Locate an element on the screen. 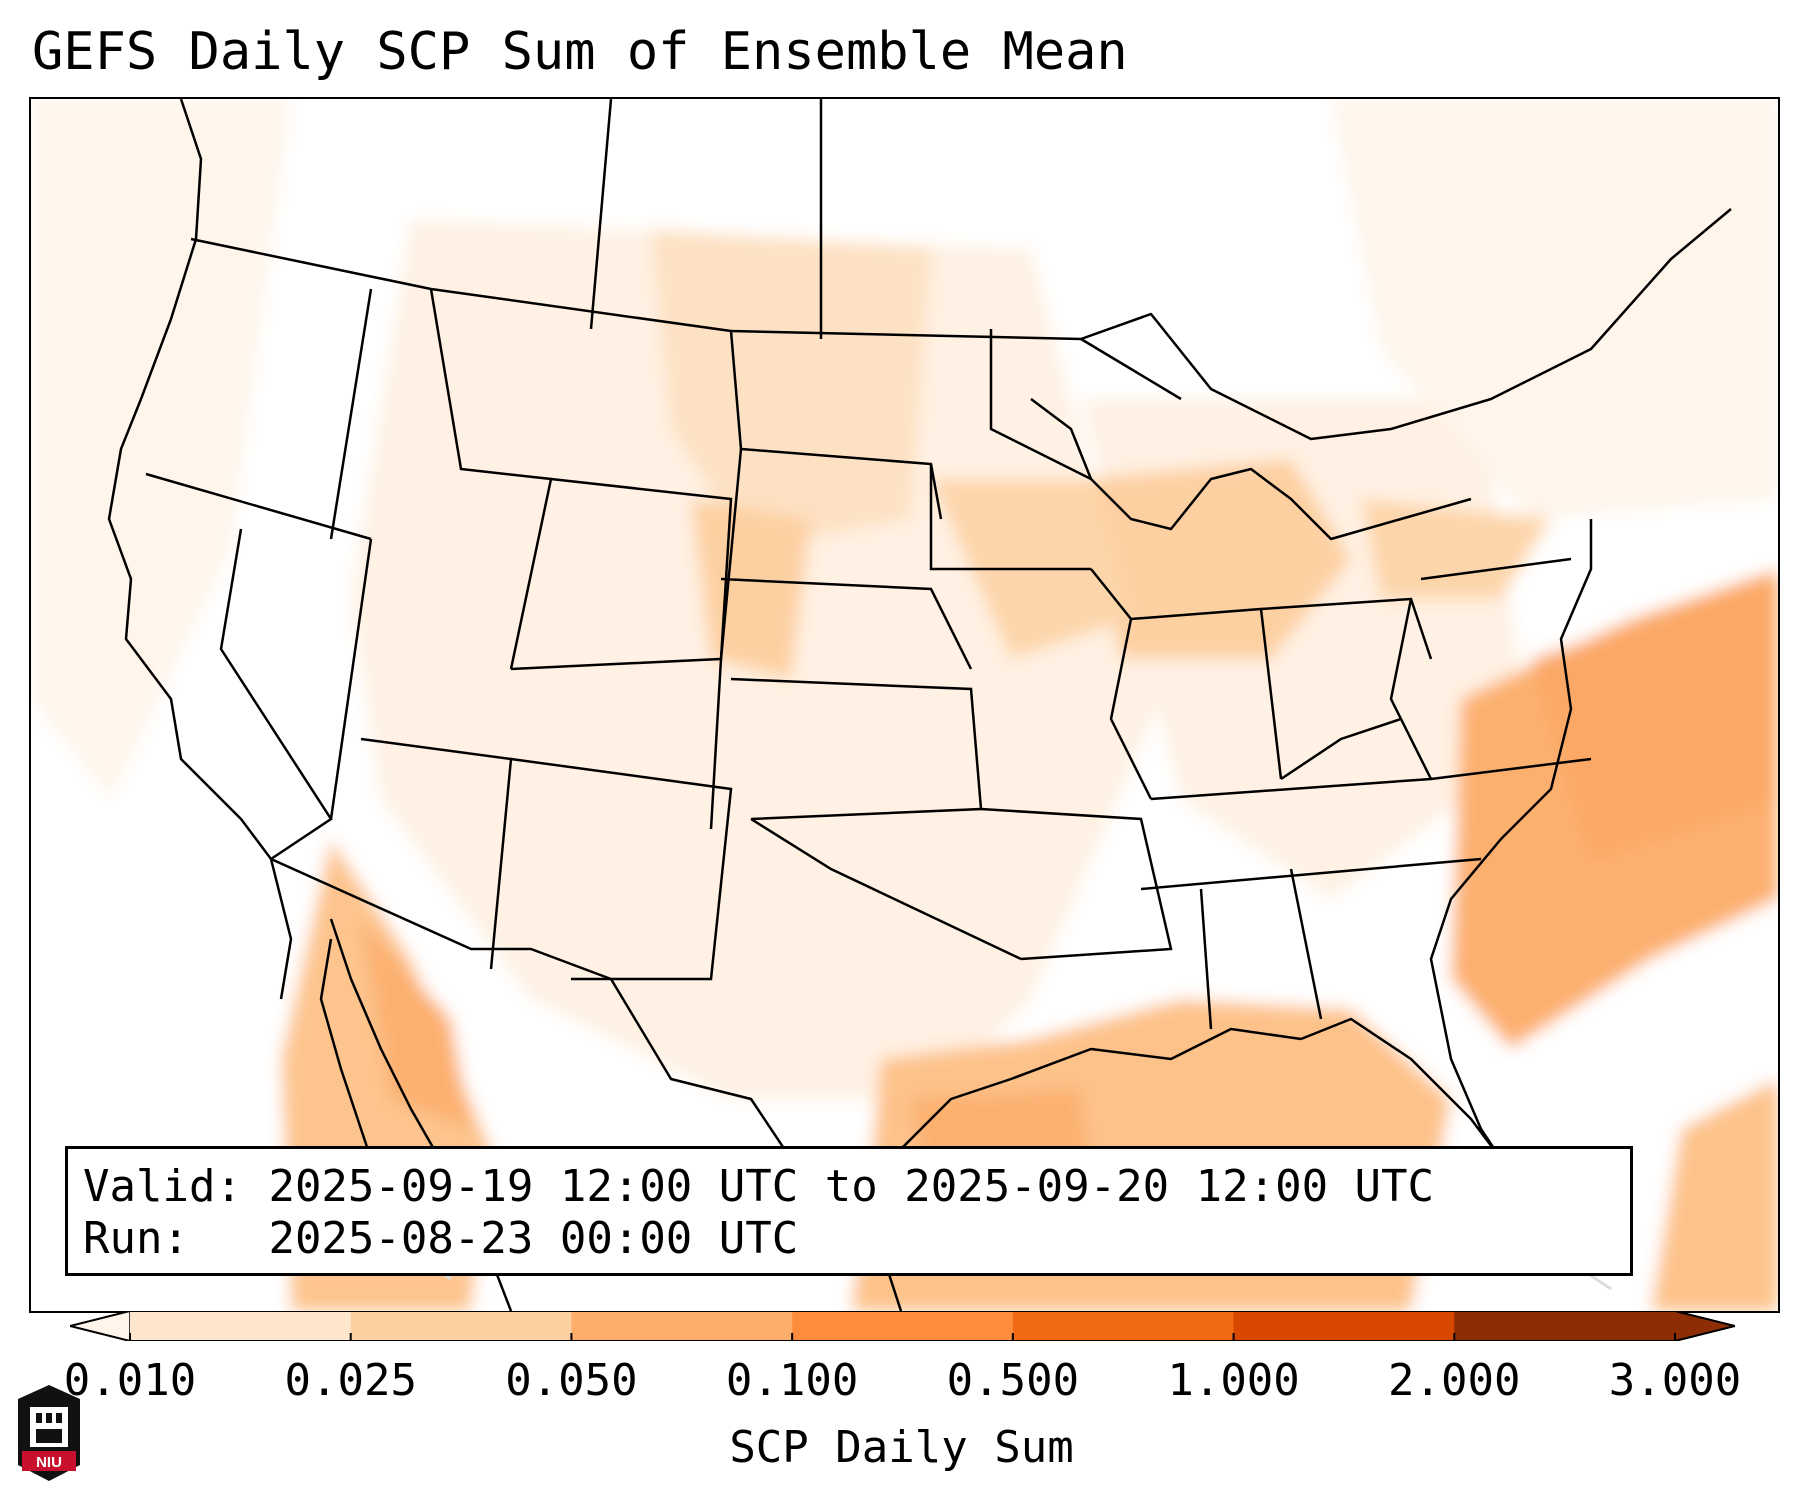  colorbar-extend-low is located at coordinates (100, 1326).